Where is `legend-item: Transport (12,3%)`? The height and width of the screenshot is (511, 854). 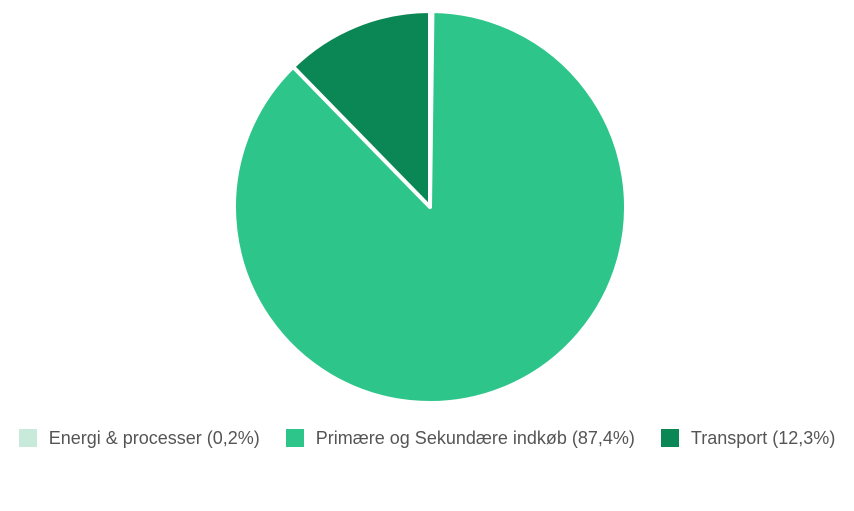 legend-item: Transport (12,3%) is located at coordinates (748, 438).